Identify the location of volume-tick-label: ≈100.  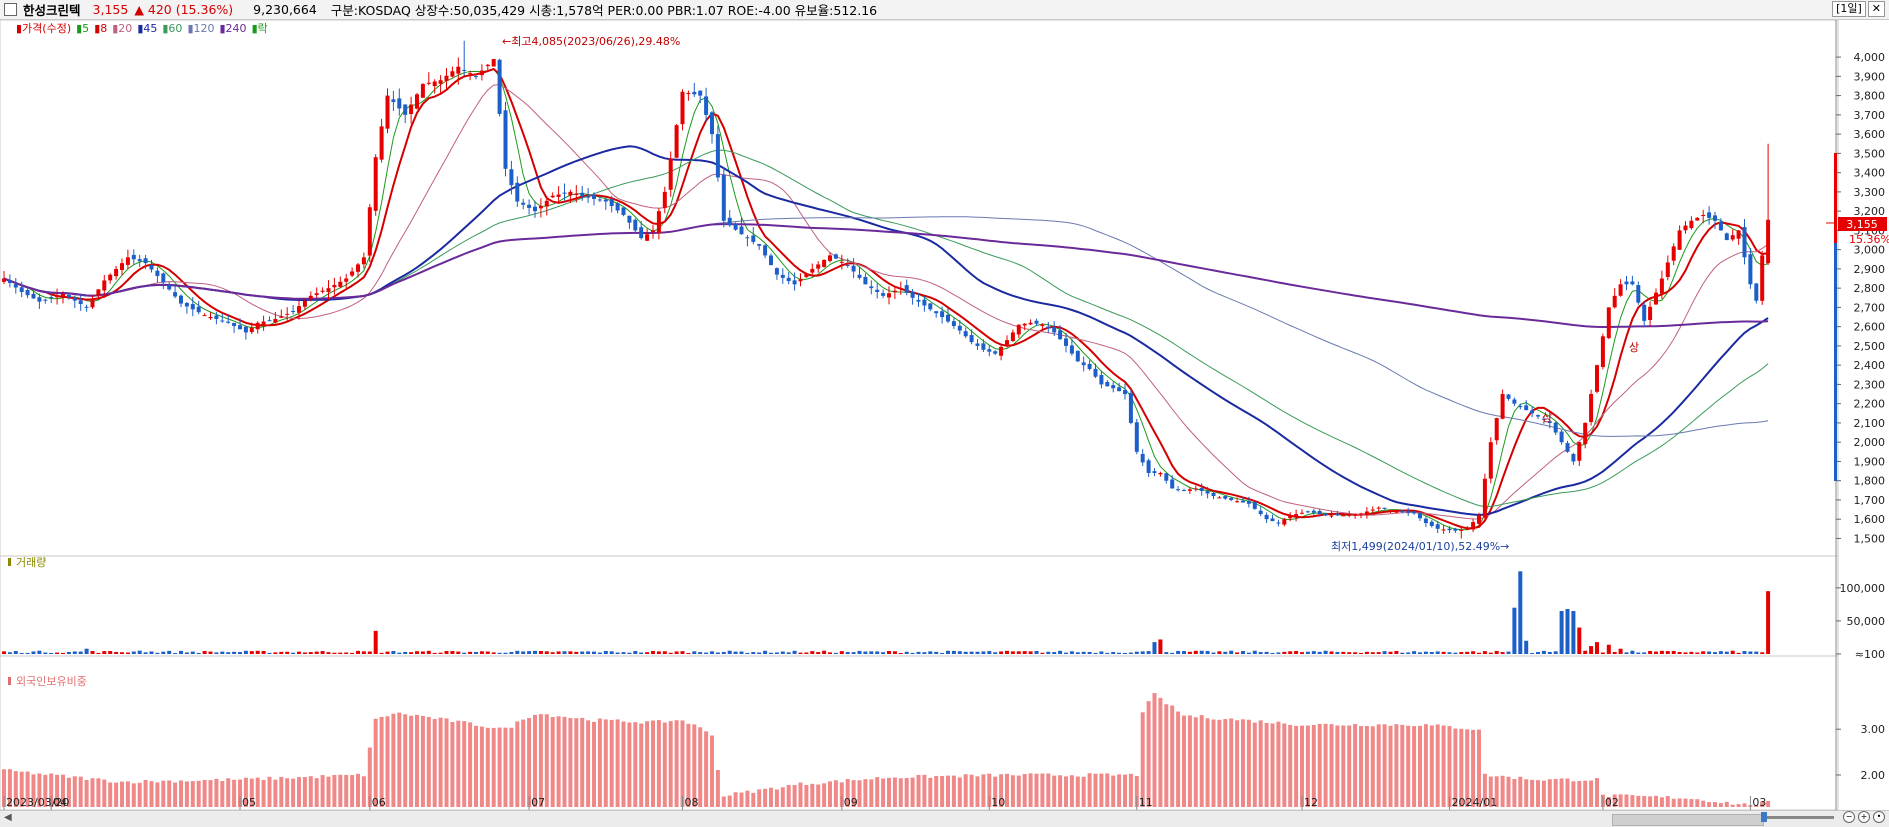
(1870, 654).